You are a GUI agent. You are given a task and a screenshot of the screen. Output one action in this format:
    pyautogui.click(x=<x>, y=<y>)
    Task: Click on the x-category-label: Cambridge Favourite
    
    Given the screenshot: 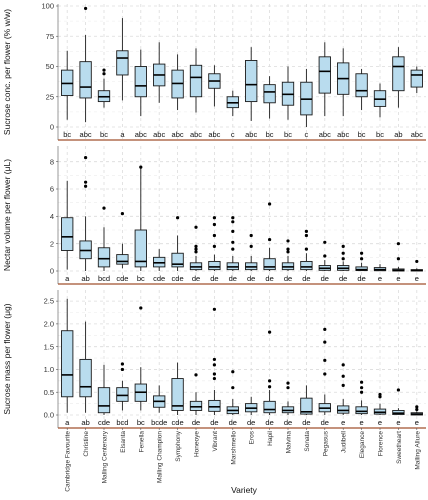 What is the action you would take?
    pyautogui.click(x=68, y=461)
    